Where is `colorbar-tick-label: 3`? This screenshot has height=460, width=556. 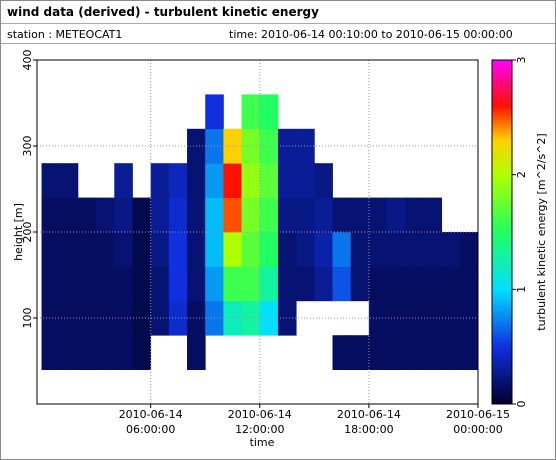
colorbar-tick-label: 3 is located at coordinates (521, 60).